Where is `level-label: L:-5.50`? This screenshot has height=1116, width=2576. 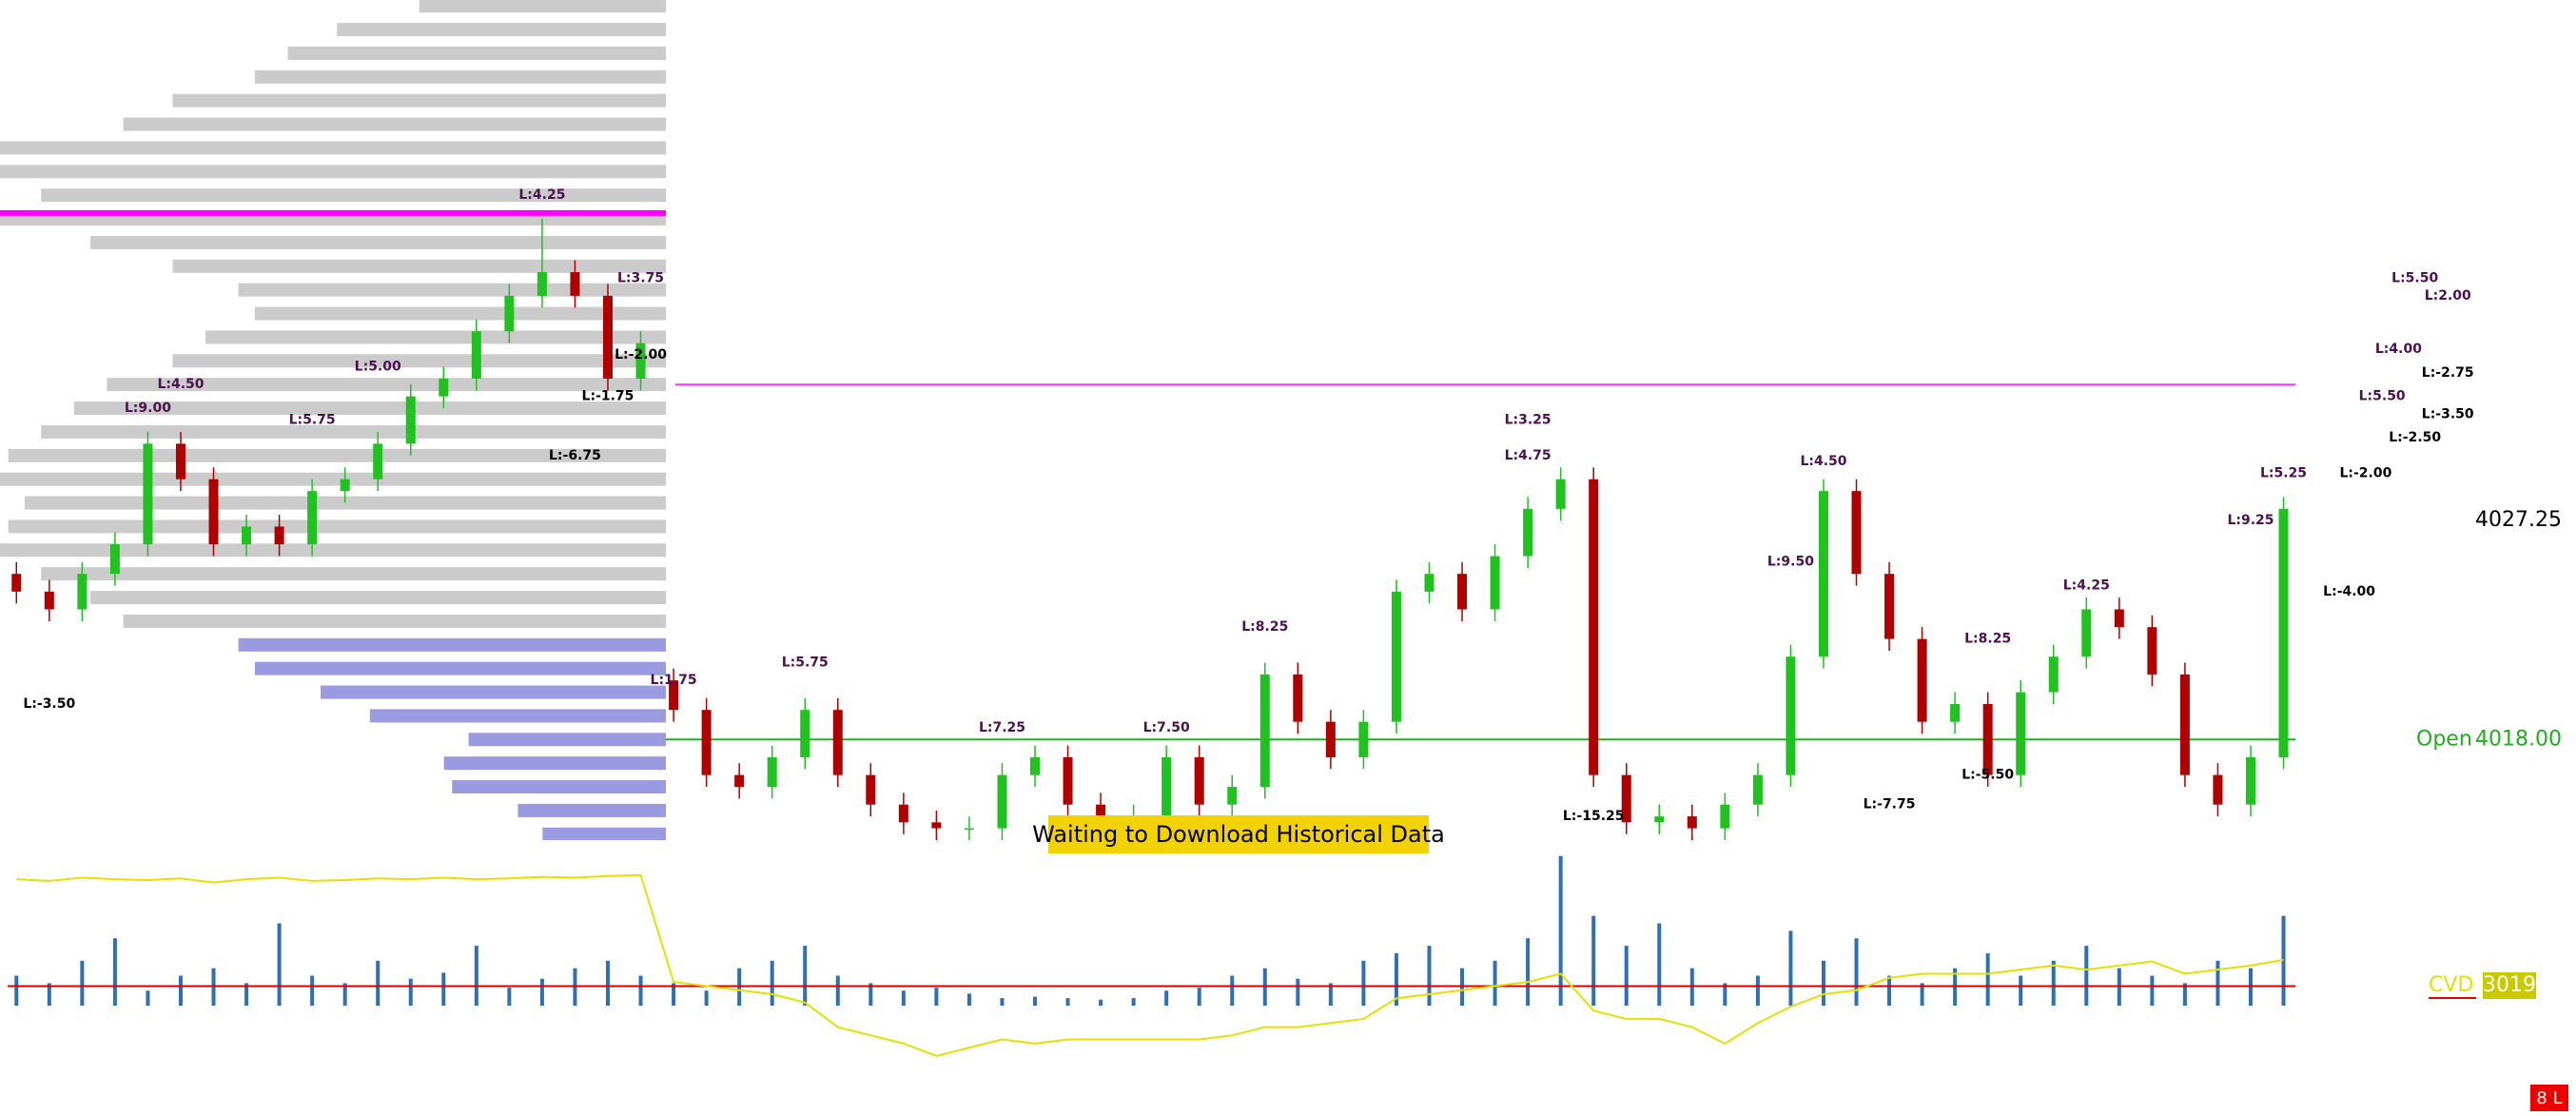 level-label: L:-5.50 is located at coordinates (1987, 775).